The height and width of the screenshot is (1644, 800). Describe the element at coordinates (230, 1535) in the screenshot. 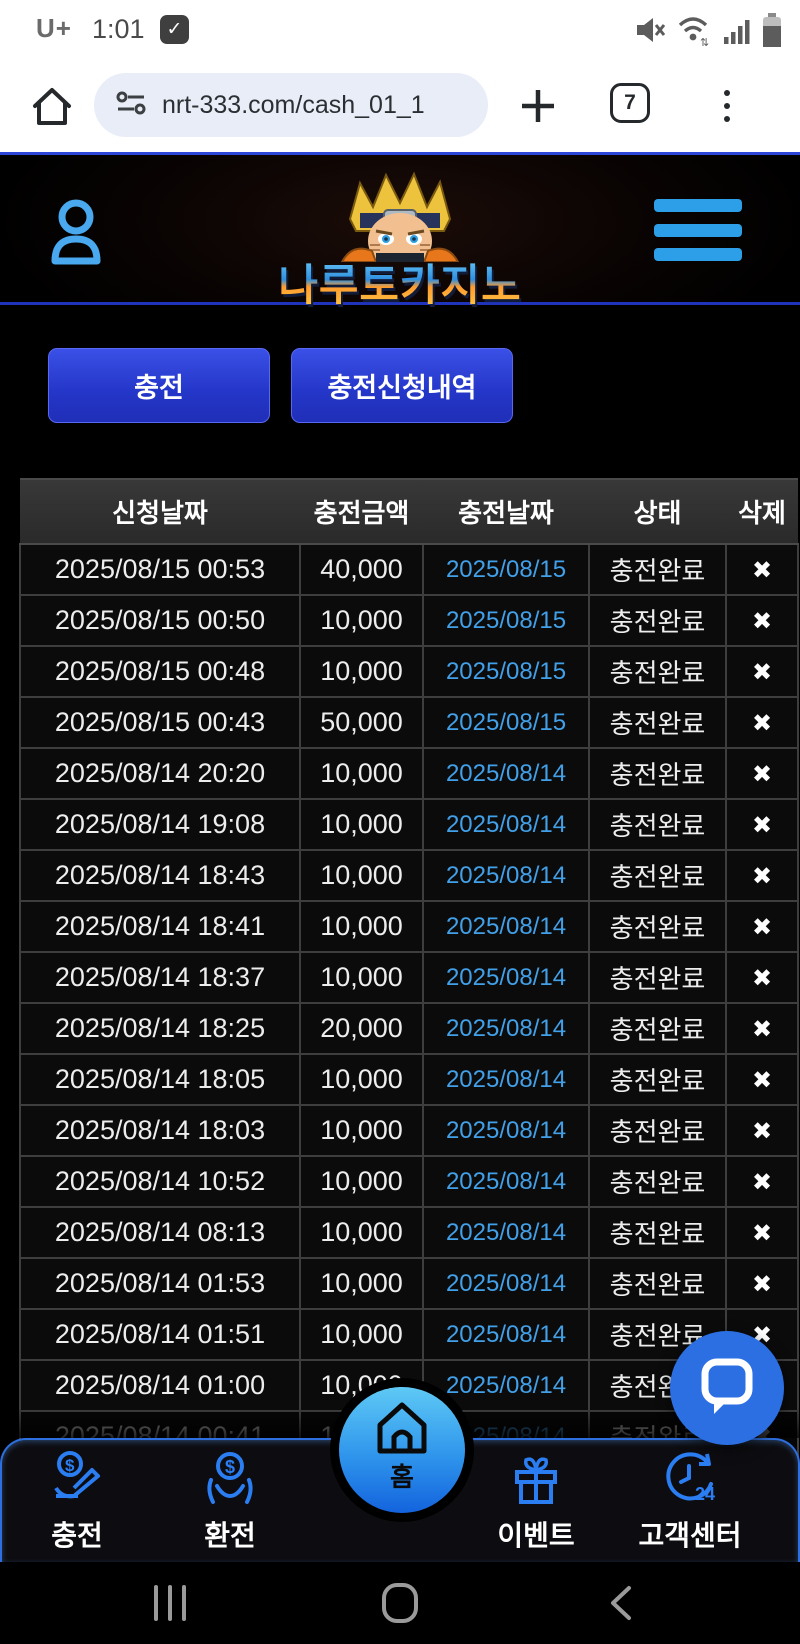

I see `nav-label: 환전` at that location.